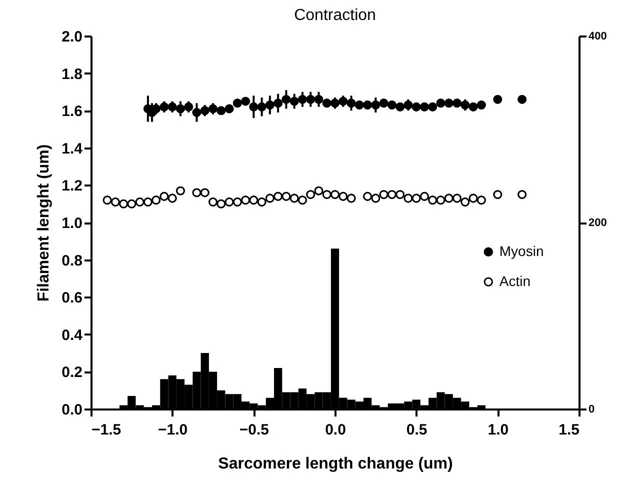 This screenshot has height=483, width=623. What do you see at coordinates (569, 430) in the screenshot?
I see `x-tick-label: 1.5` at bounding box center [569, 430].